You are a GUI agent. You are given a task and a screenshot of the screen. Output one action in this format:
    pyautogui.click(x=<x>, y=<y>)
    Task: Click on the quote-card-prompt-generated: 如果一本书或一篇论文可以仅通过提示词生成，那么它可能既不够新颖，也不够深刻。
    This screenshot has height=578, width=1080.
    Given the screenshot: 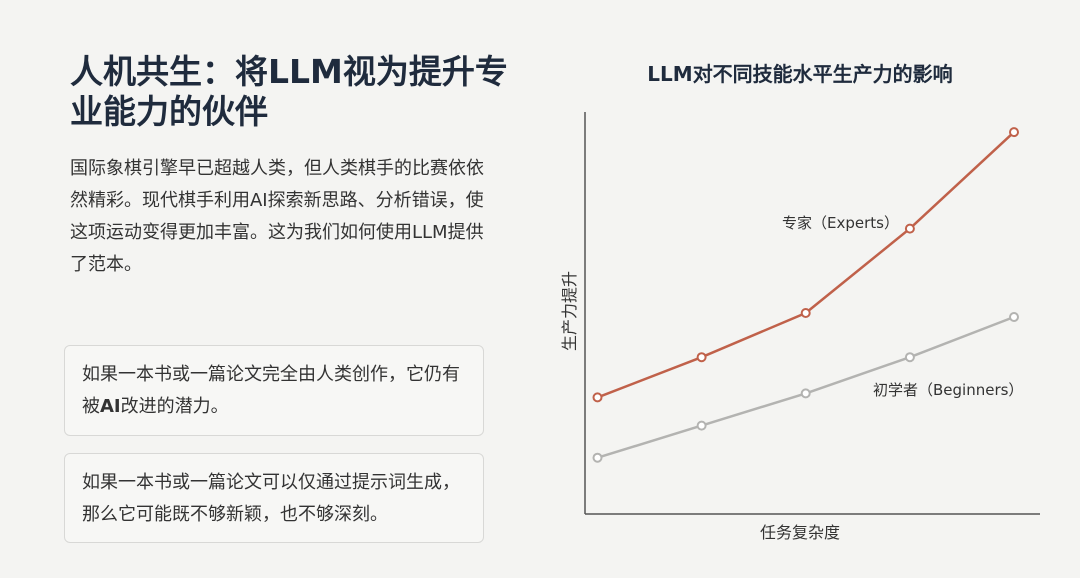 What is the action you would take?
    pyautogui.click(x=274, y=498)
    